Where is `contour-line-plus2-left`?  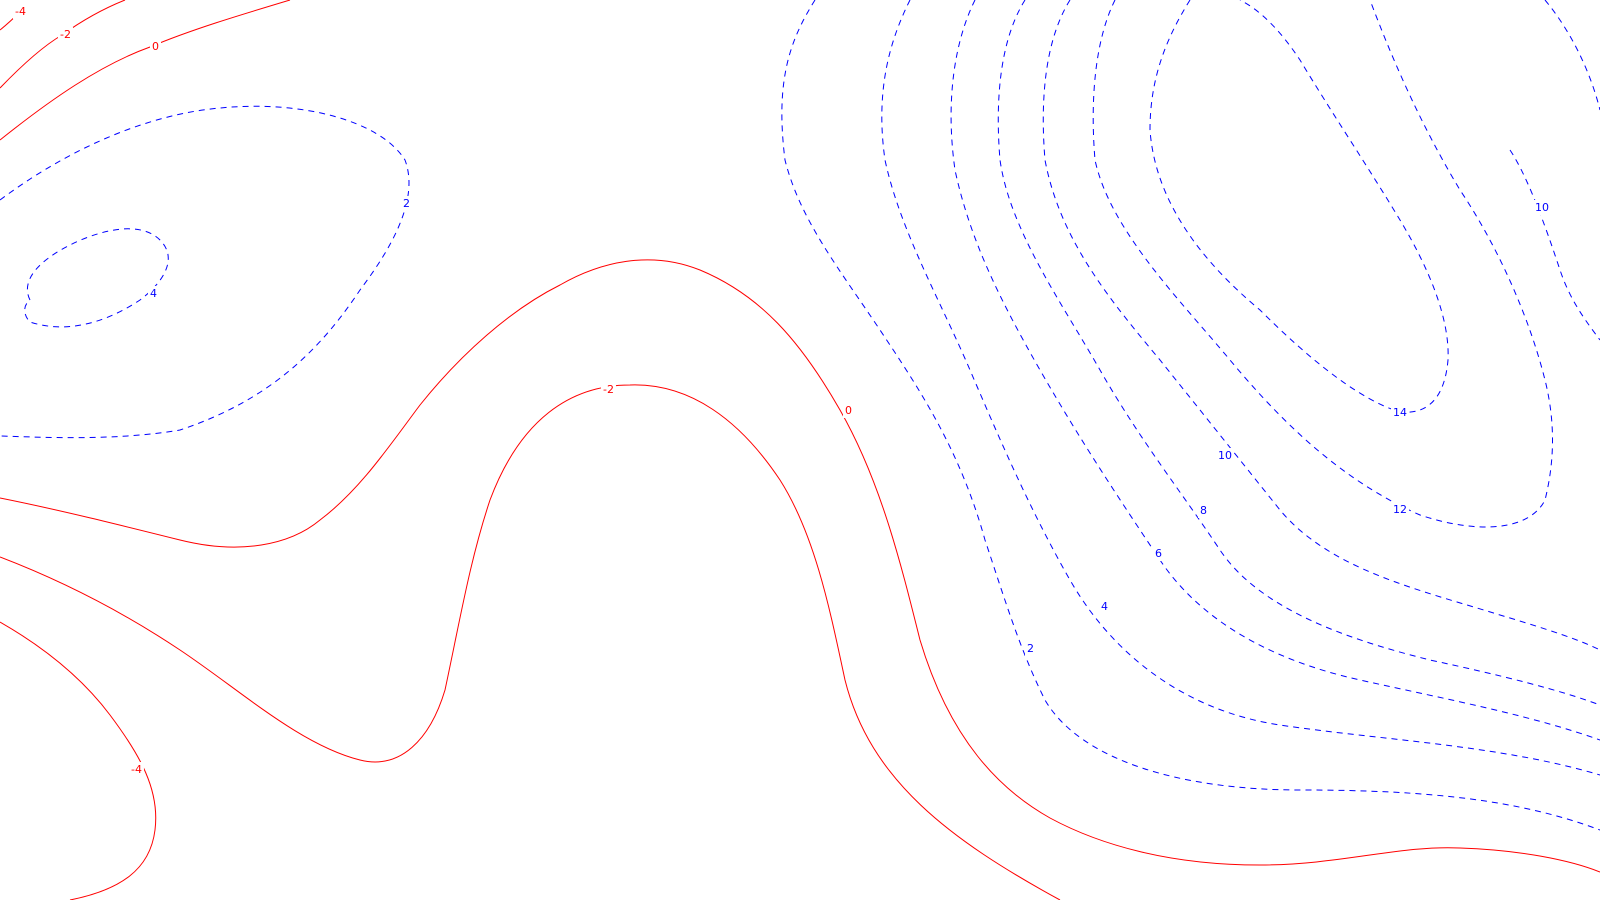
contour-line-plus2-left is located at coordinates (205, 272).